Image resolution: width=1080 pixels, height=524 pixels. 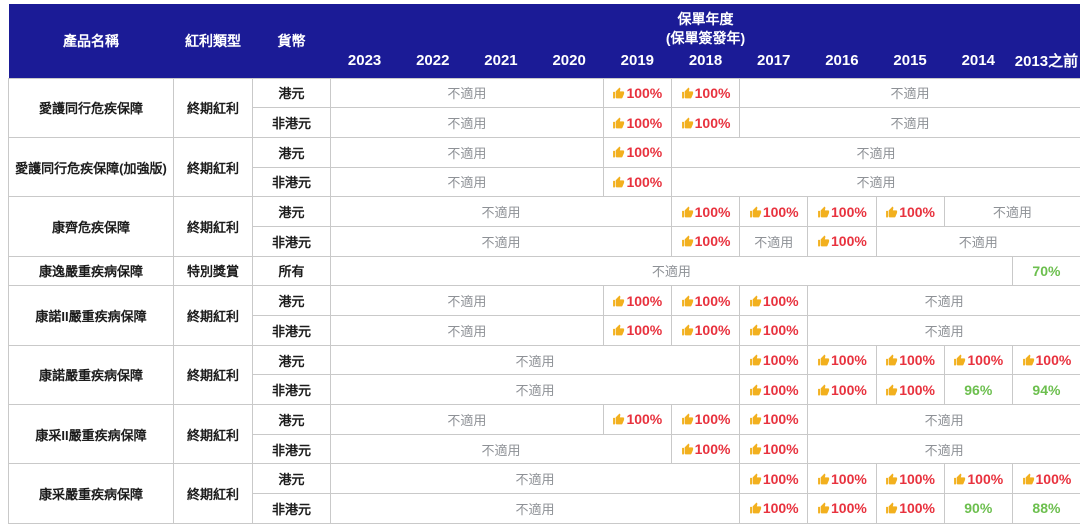 What do you see at coordinates (91, 315) in the screenshot?
I see `product-name-cell: 康諾II嚴重疾病保障` at bounding box center [91, 315].